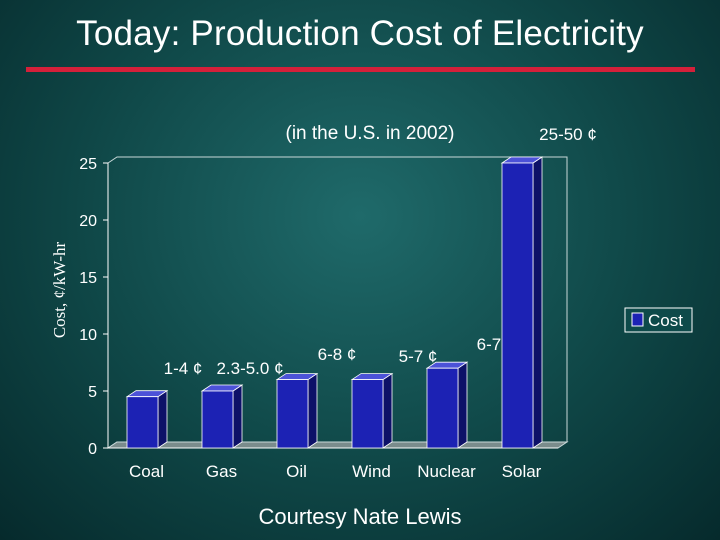  I want to click on legend-swatch, so click(637, 319).